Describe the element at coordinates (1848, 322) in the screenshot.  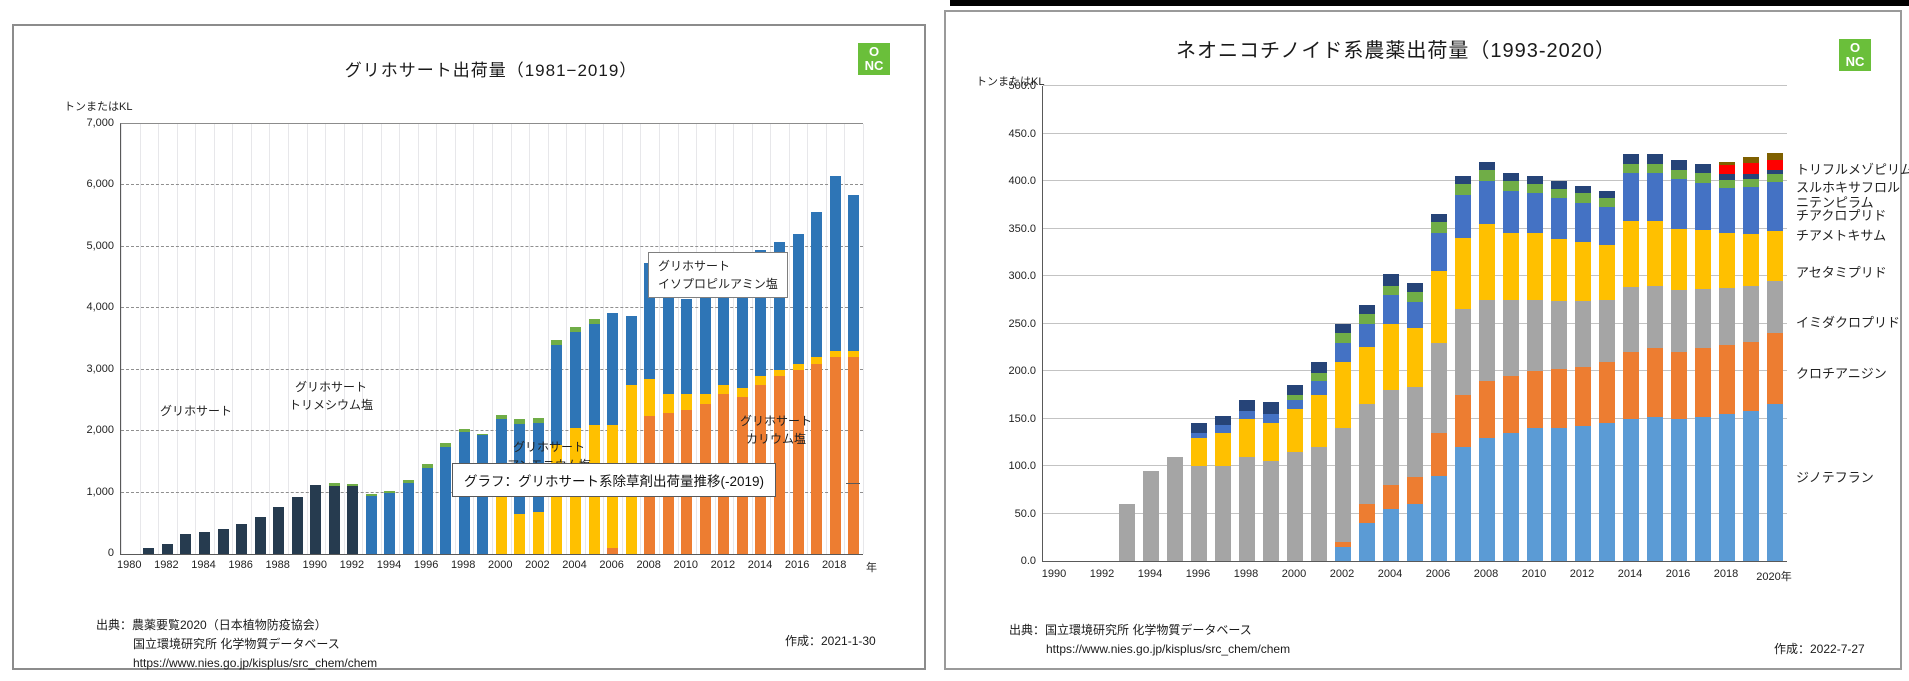
I see `legend-label: イミダクロプリド` at that location.